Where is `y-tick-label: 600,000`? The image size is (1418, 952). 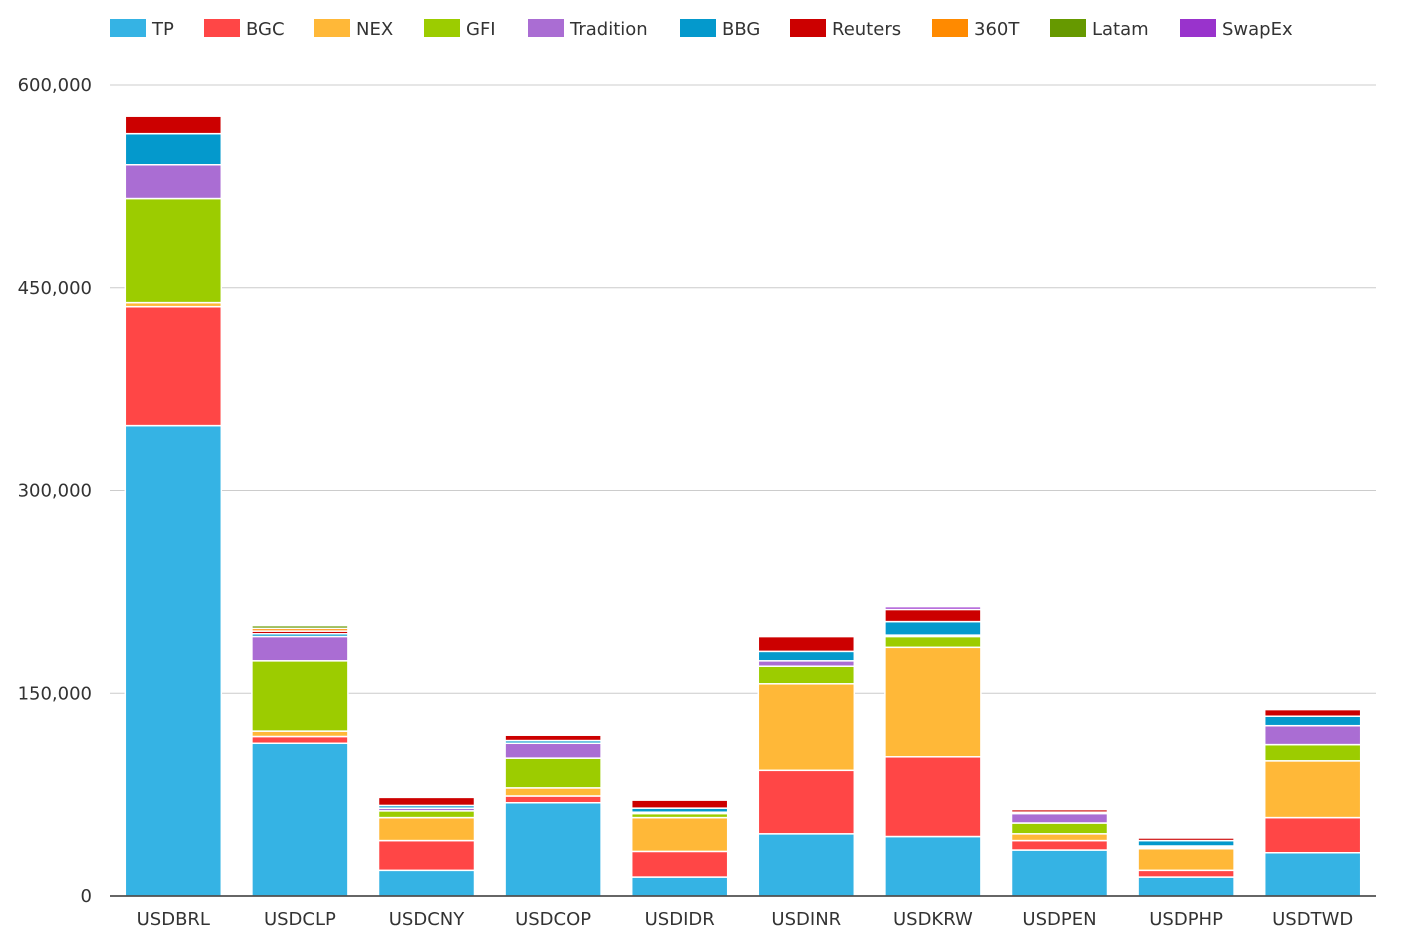 y-tick-label: 600,000 is located at coordinates (55, 85).